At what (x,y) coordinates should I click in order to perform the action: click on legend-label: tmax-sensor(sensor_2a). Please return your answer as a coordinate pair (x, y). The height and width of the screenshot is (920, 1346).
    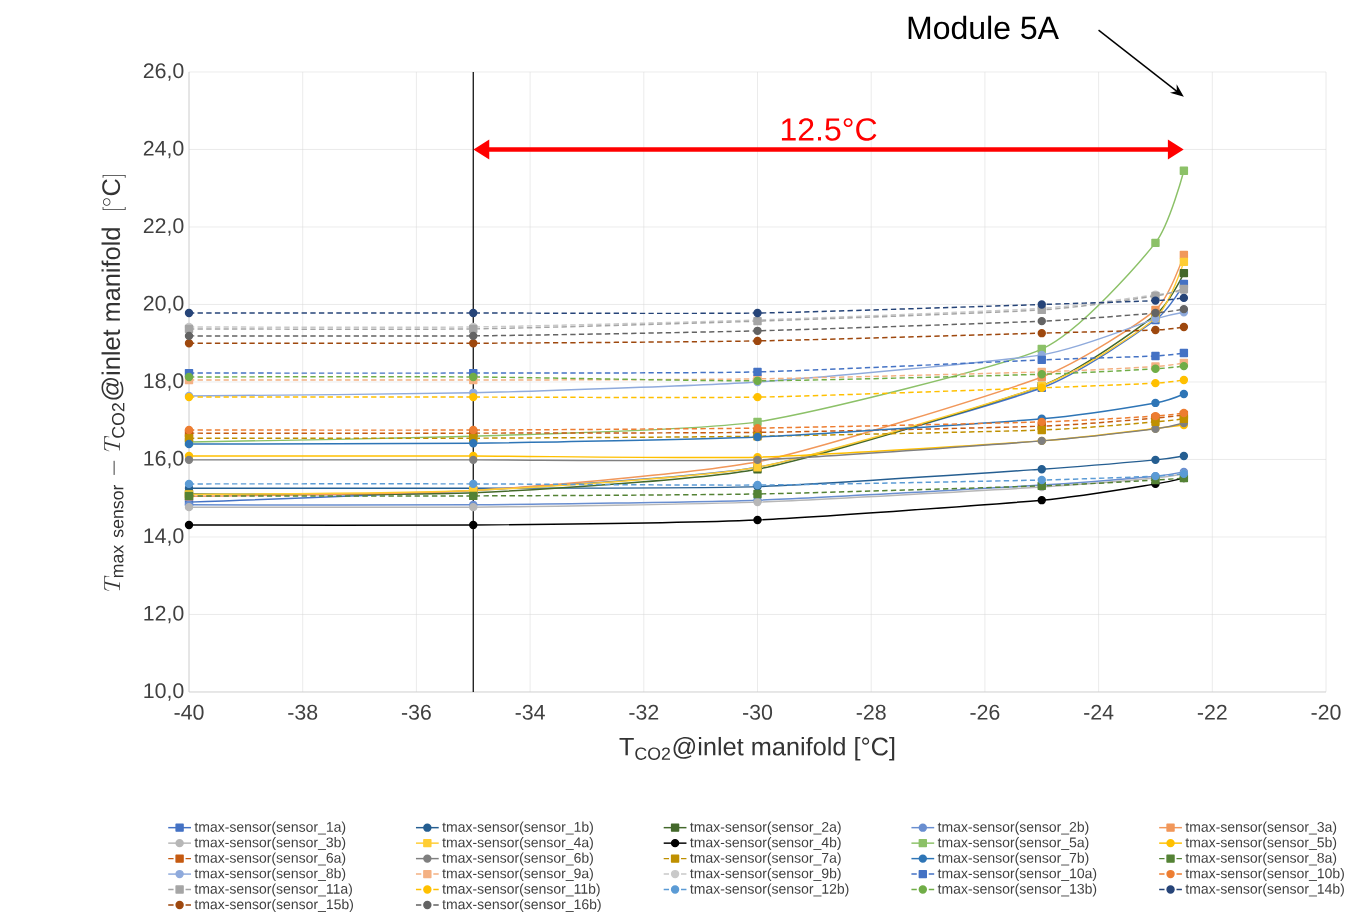
    Looking at the image, I should click on (765, 828).